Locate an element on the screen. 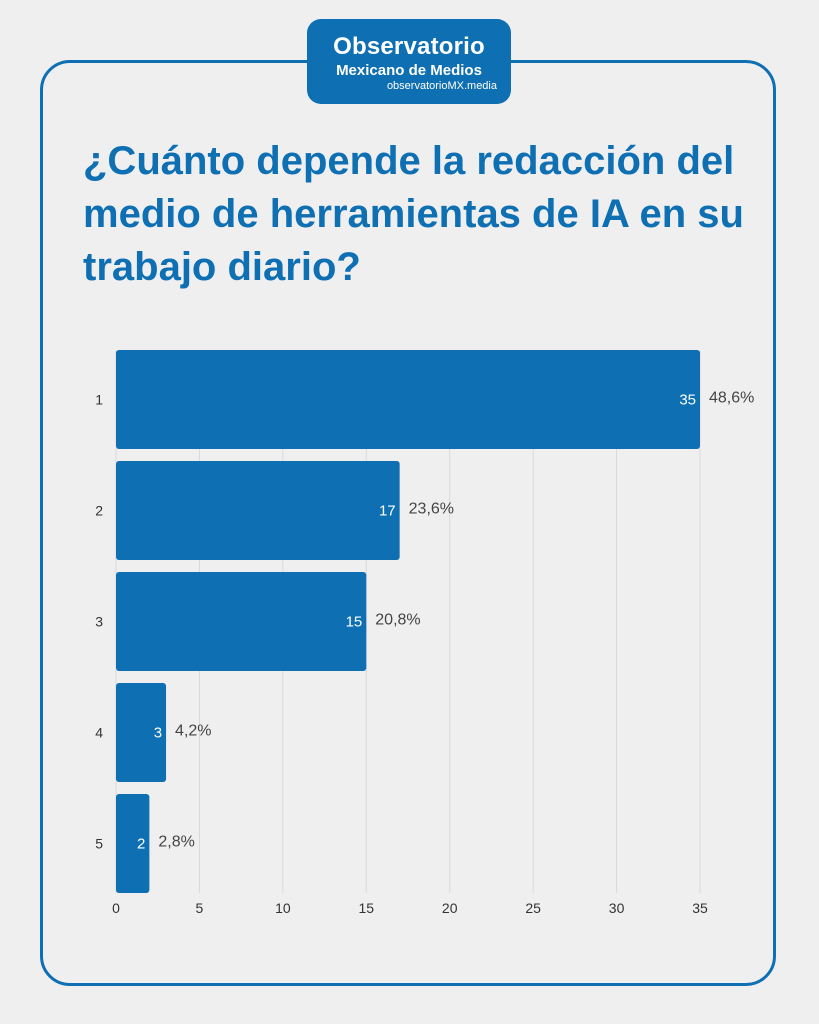 The width and height of the screenshot is (819, 1024). bar-value-label: 15 is located at coordinates (354, 622).